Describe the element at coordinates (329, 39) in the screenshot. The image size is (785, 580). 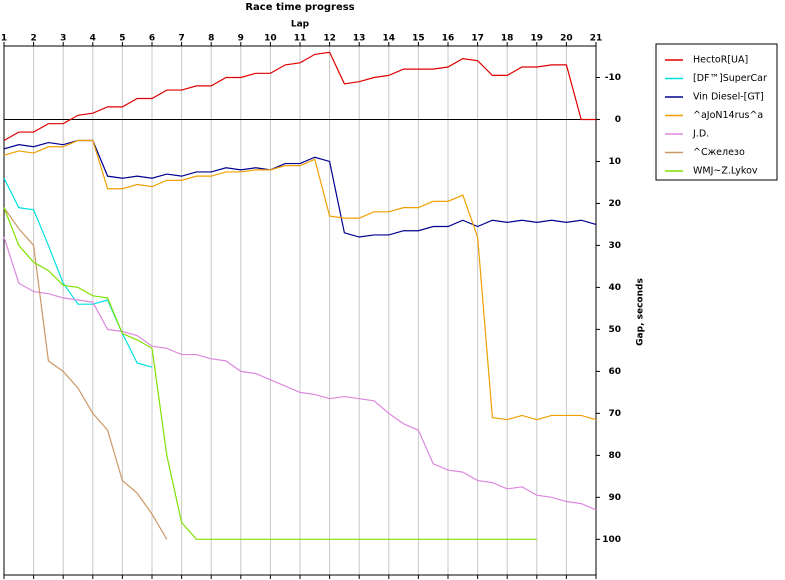
I see `x-tick-label: 12` at that location.